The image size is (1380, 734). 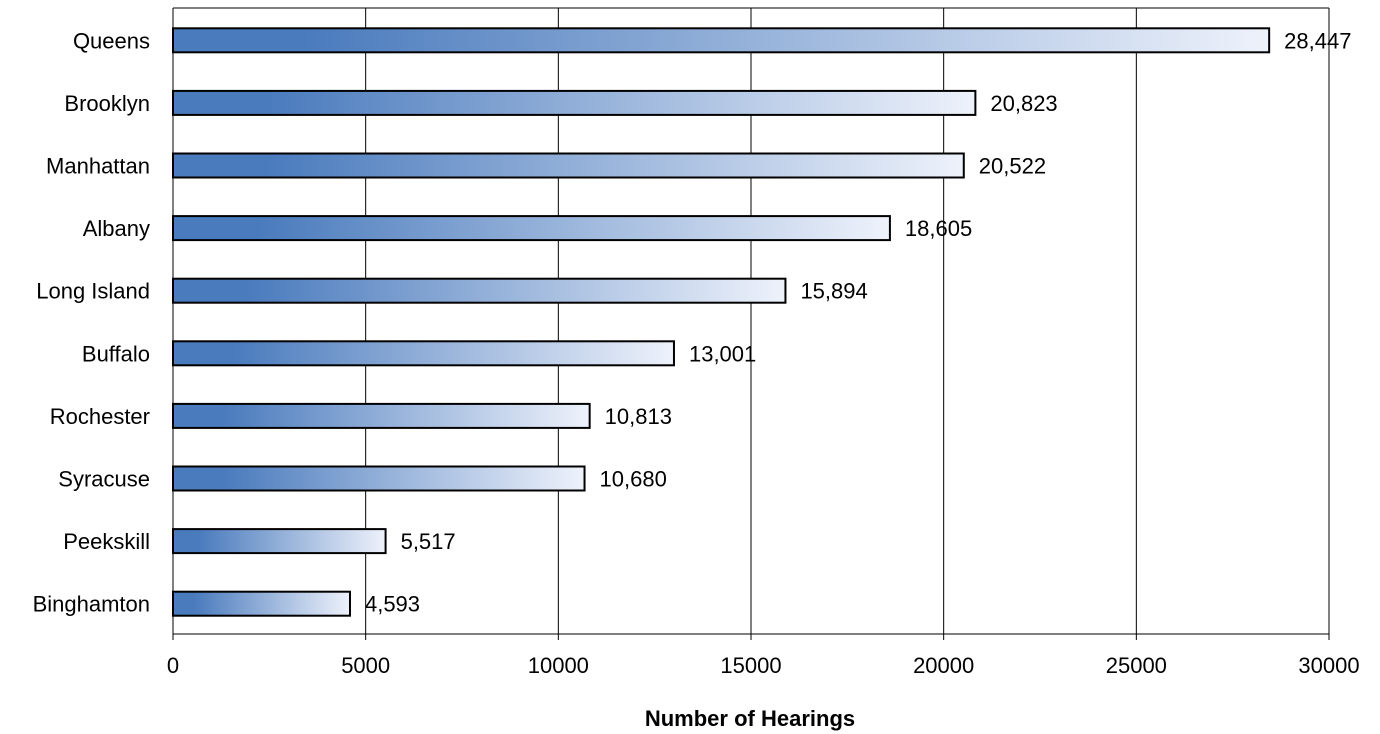 I want to click on category-label: Binghamton, so click(x=91, y=604).